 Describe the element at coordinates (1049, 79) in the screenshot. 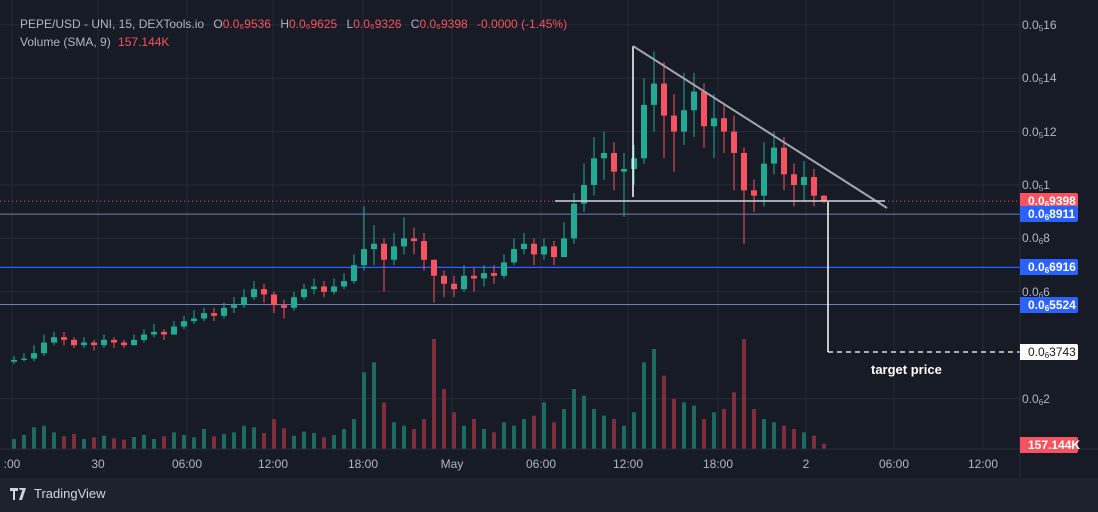

I see `price-axis-label: 0.0514` at that location.